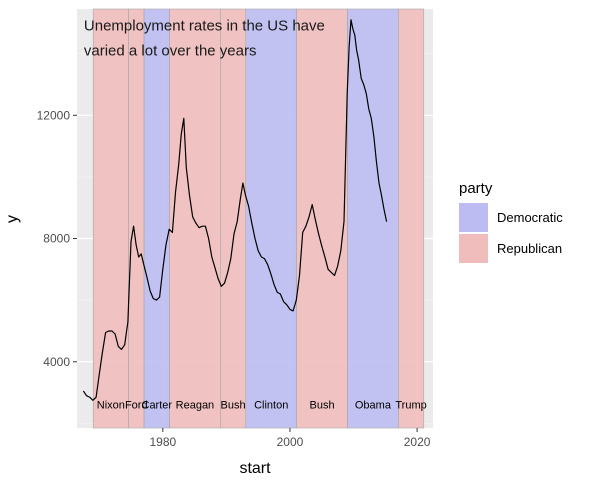  What do you see at coordinates (373, 405) in the screenshot?
I see `president-label: Obama` at bounding box center [373, 405].